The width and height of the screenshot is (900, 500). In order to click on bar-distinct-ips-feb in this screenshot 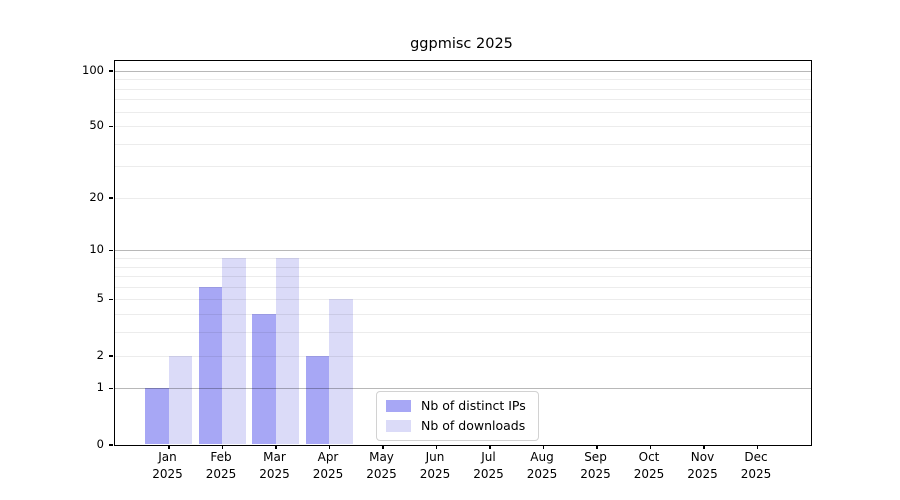, I will do `click(210, 365)`.